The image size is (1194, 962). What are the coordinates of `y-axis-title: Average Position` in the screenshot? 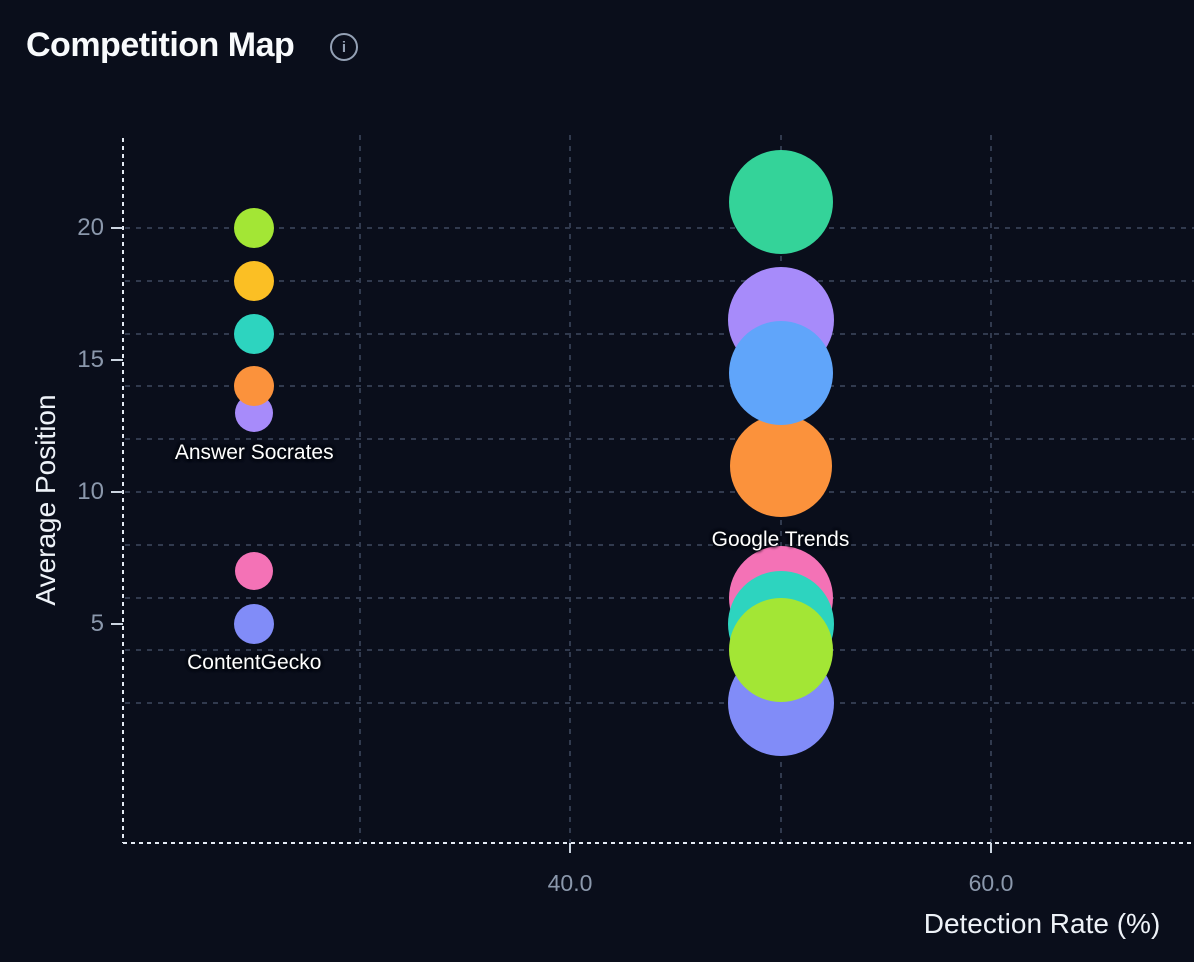 It's located at (45, 500).